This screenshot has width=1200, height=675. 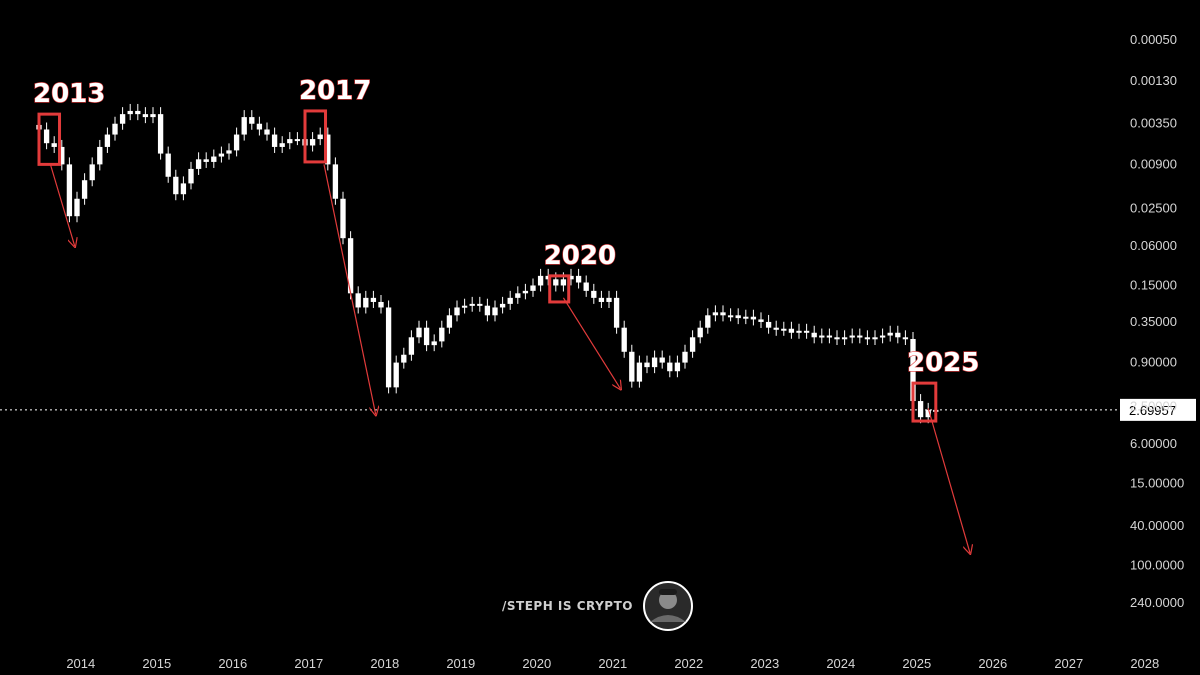 What do you see at coordinates (1157, 564) in the screenshot?
I see `y-tick-label: 100.0000` at bounding box center [1157, 564].